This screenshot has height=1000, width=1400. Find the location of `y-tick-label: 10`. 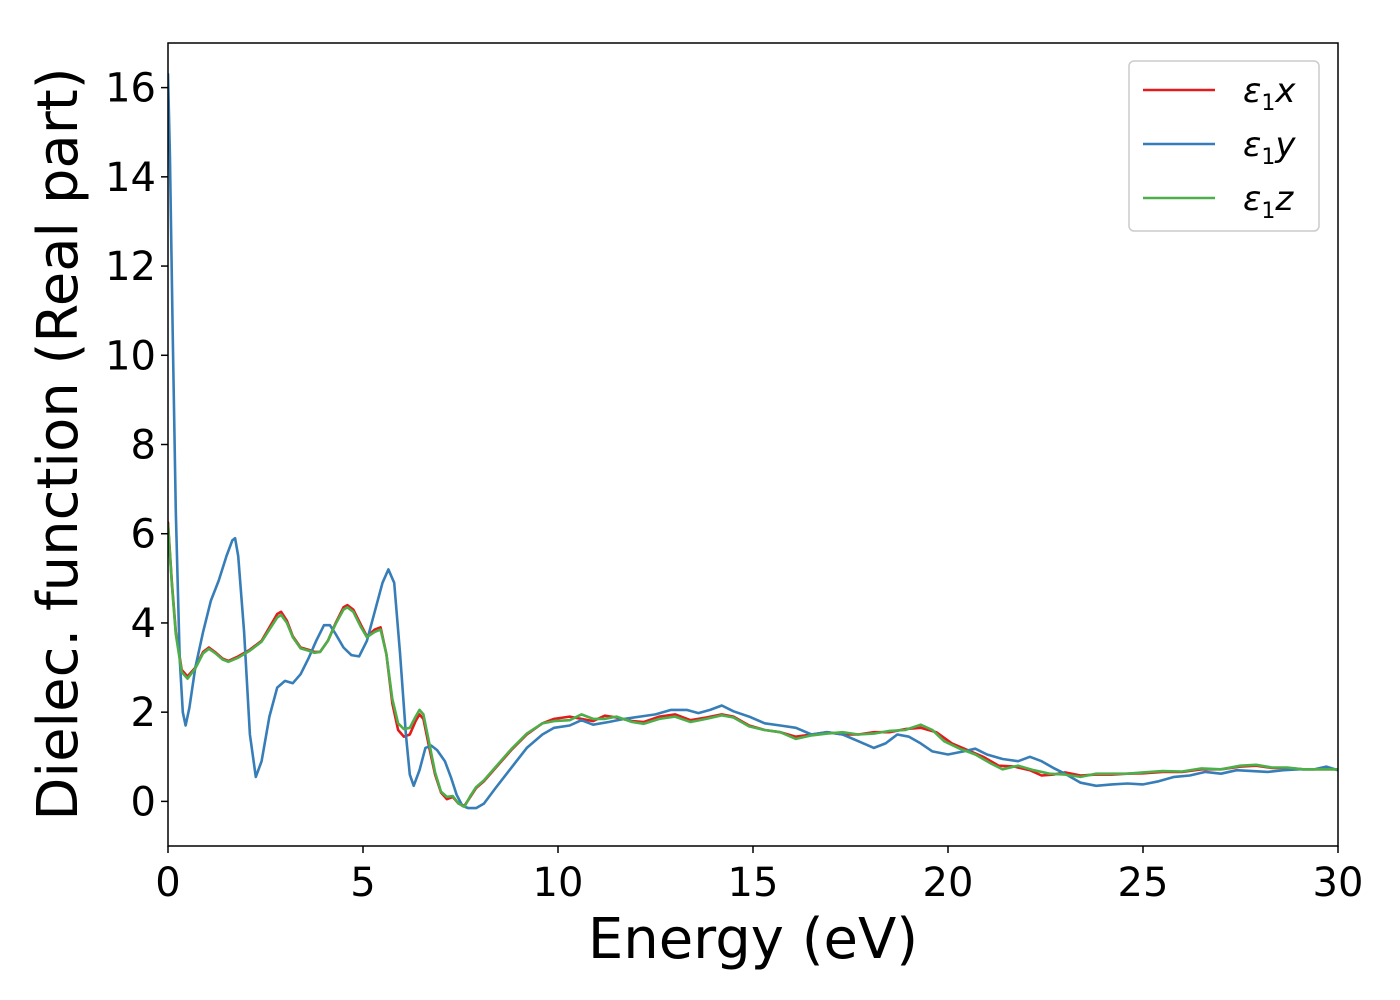

y-tick-label: 10 is located at coordinates (130, 356).